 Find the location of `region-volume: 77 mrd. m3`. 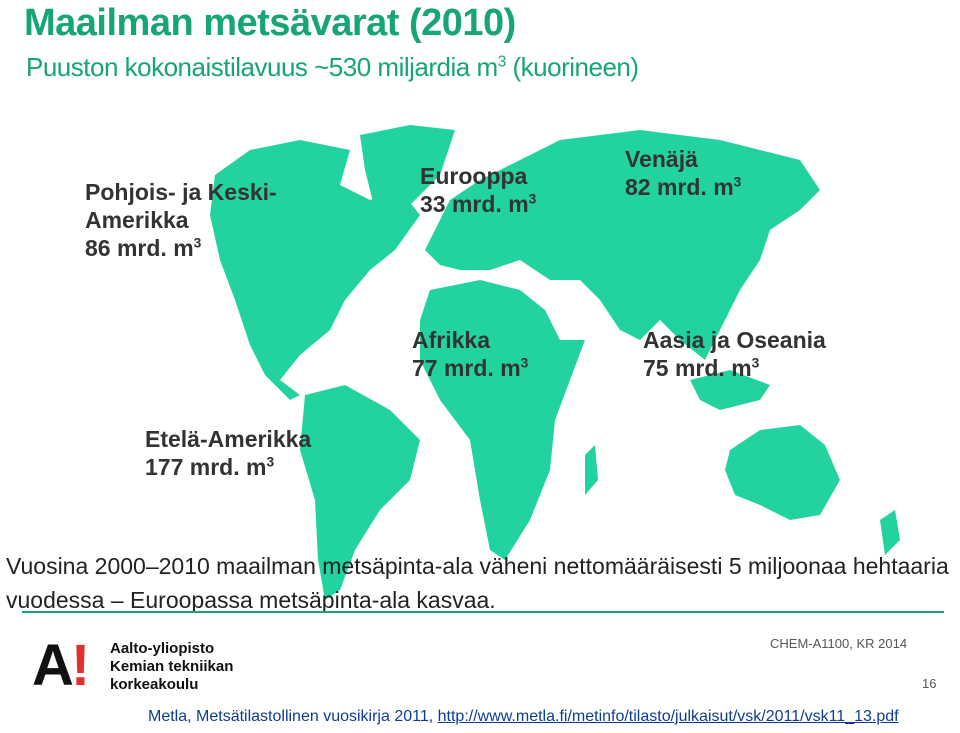

region-volume: 77 mrd. m3 is located at coordinates (512, 368).